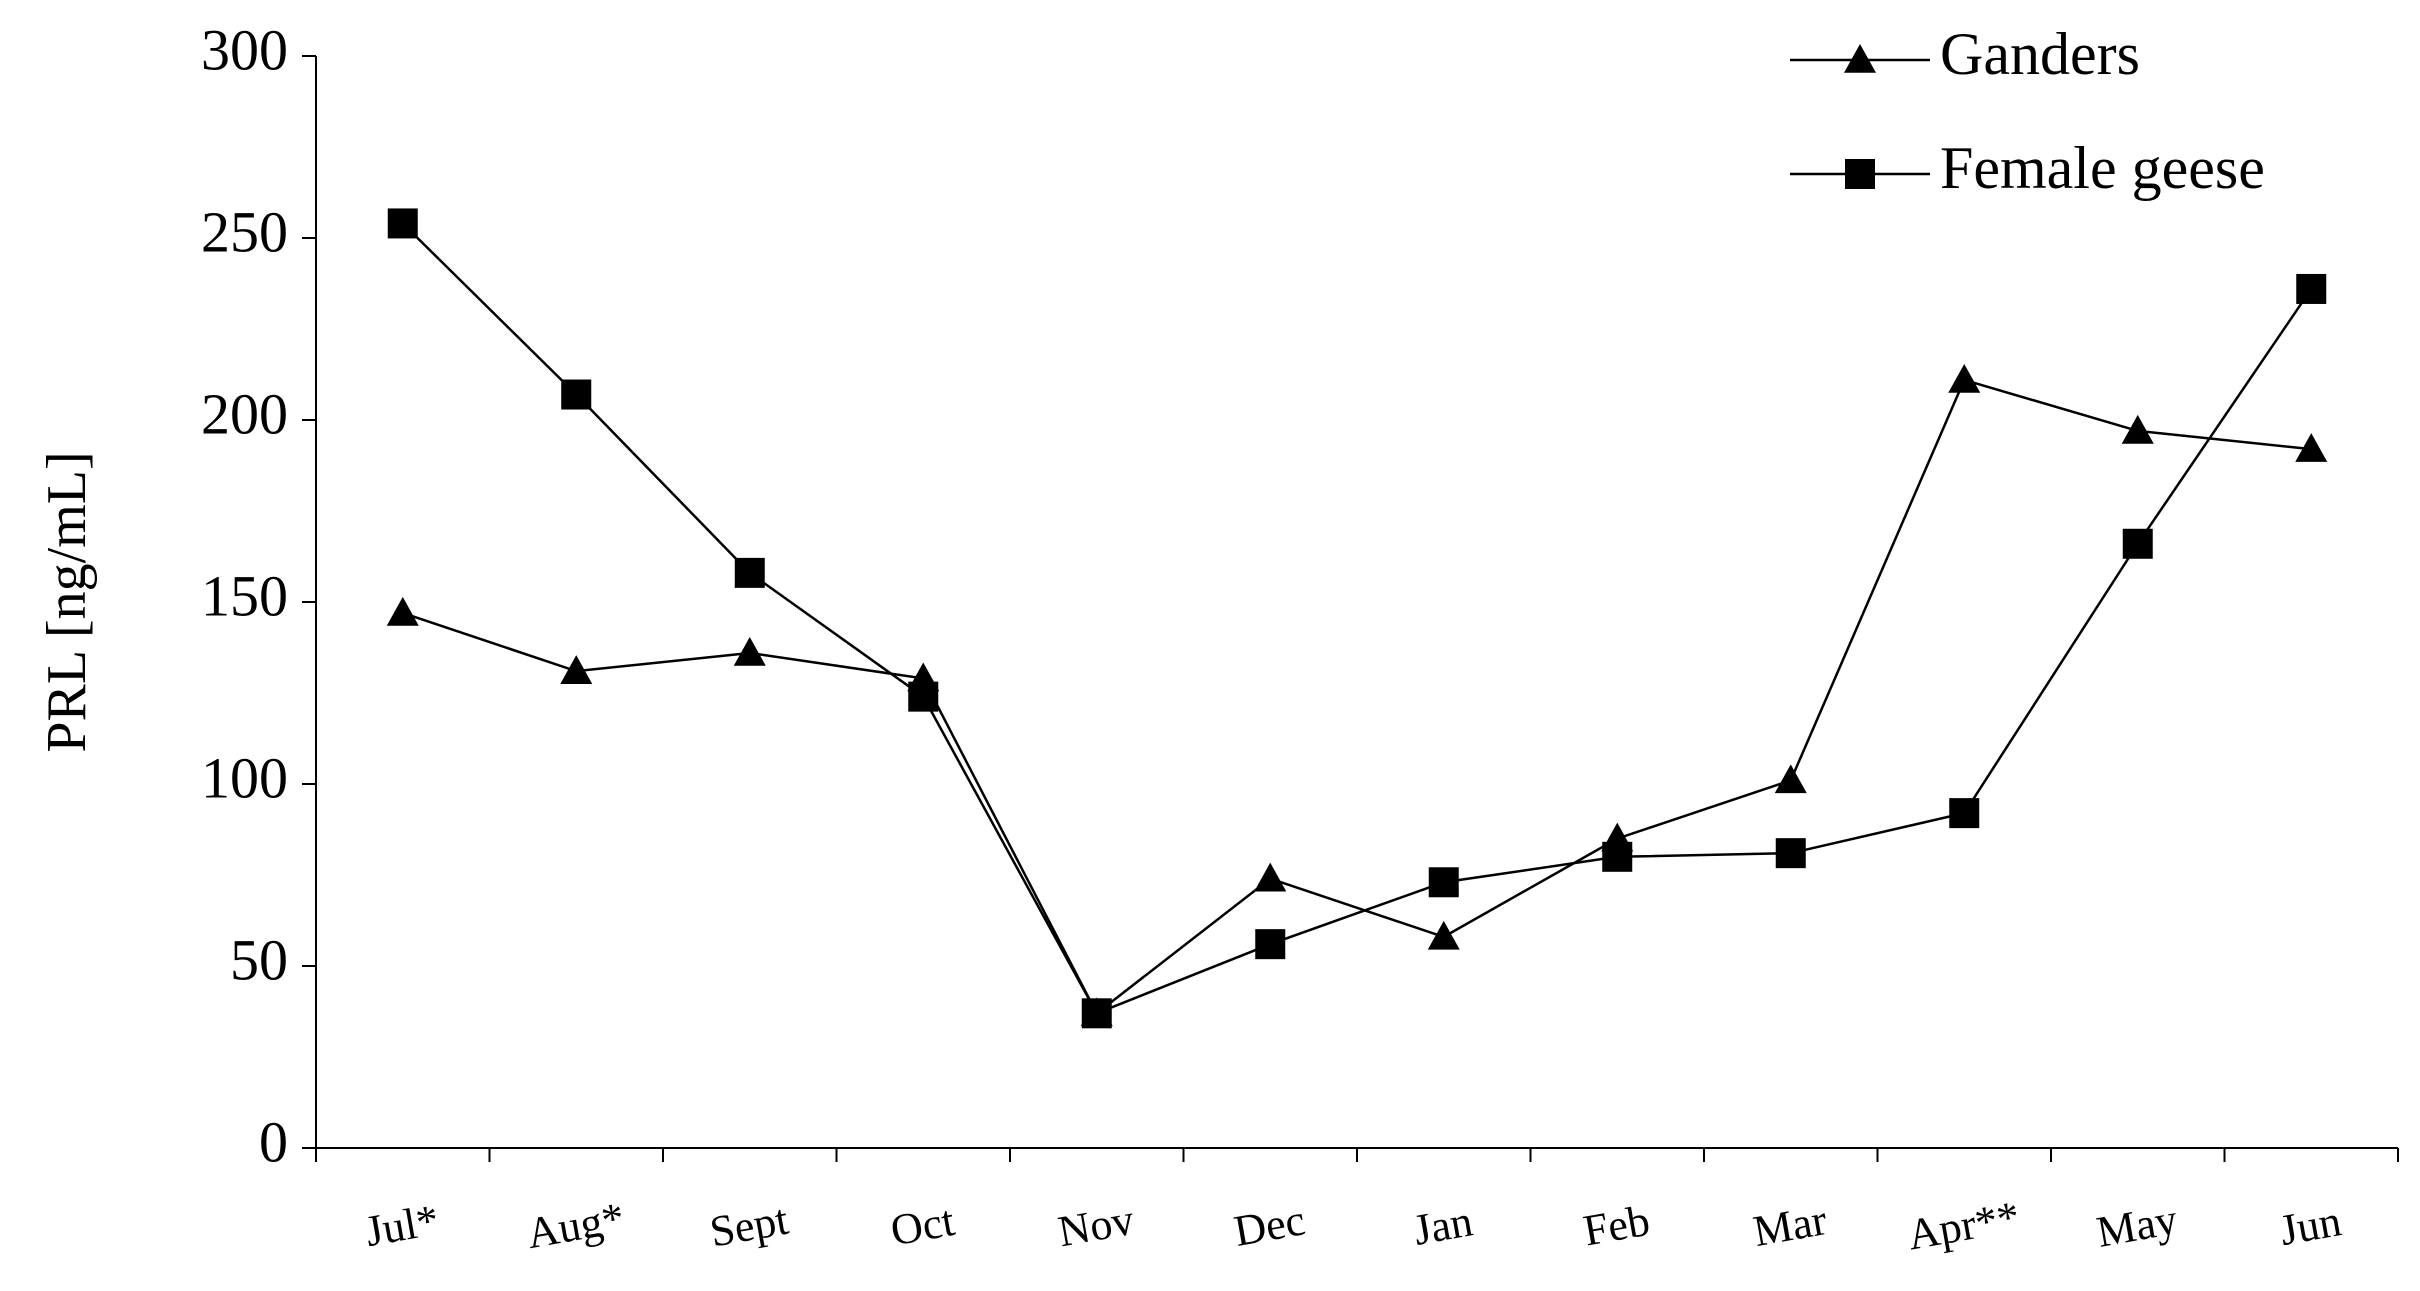 This screenshot has width=2420, height=1291. Describe the element at coordinates (273, 1141) in the screenshot. I see `y-tick-label: 0` at that location.